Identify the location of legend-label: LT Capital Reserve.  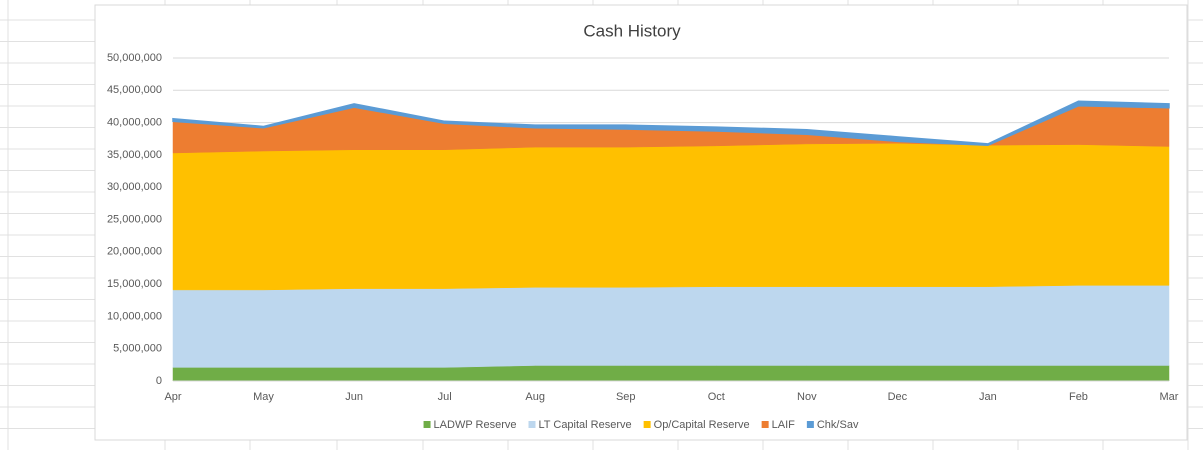
(584, 425).